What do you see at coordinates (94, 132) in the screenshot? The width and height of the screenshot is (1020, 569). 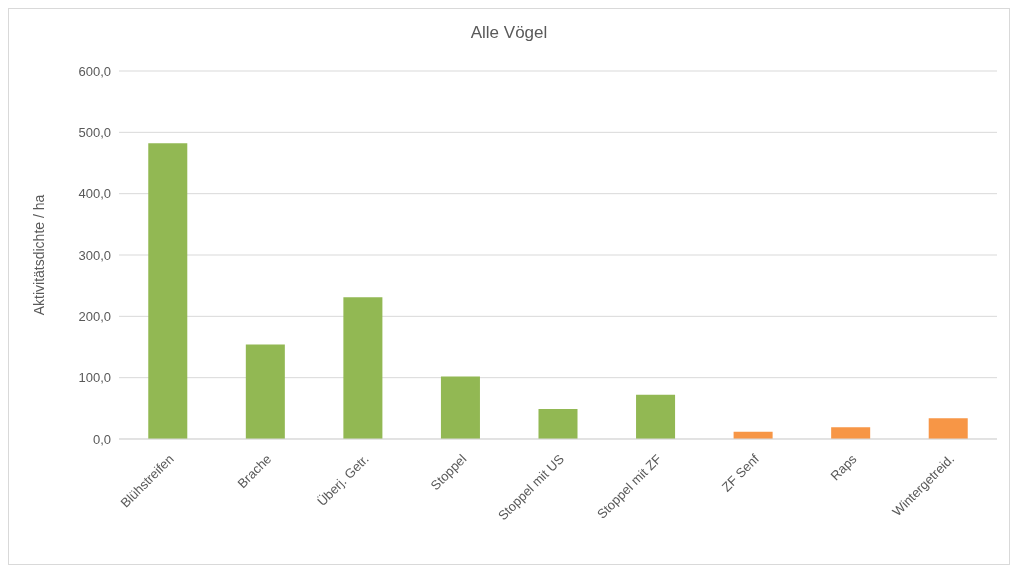 I see `y-tick-label: 500,0` at bounding box center [94, 132].